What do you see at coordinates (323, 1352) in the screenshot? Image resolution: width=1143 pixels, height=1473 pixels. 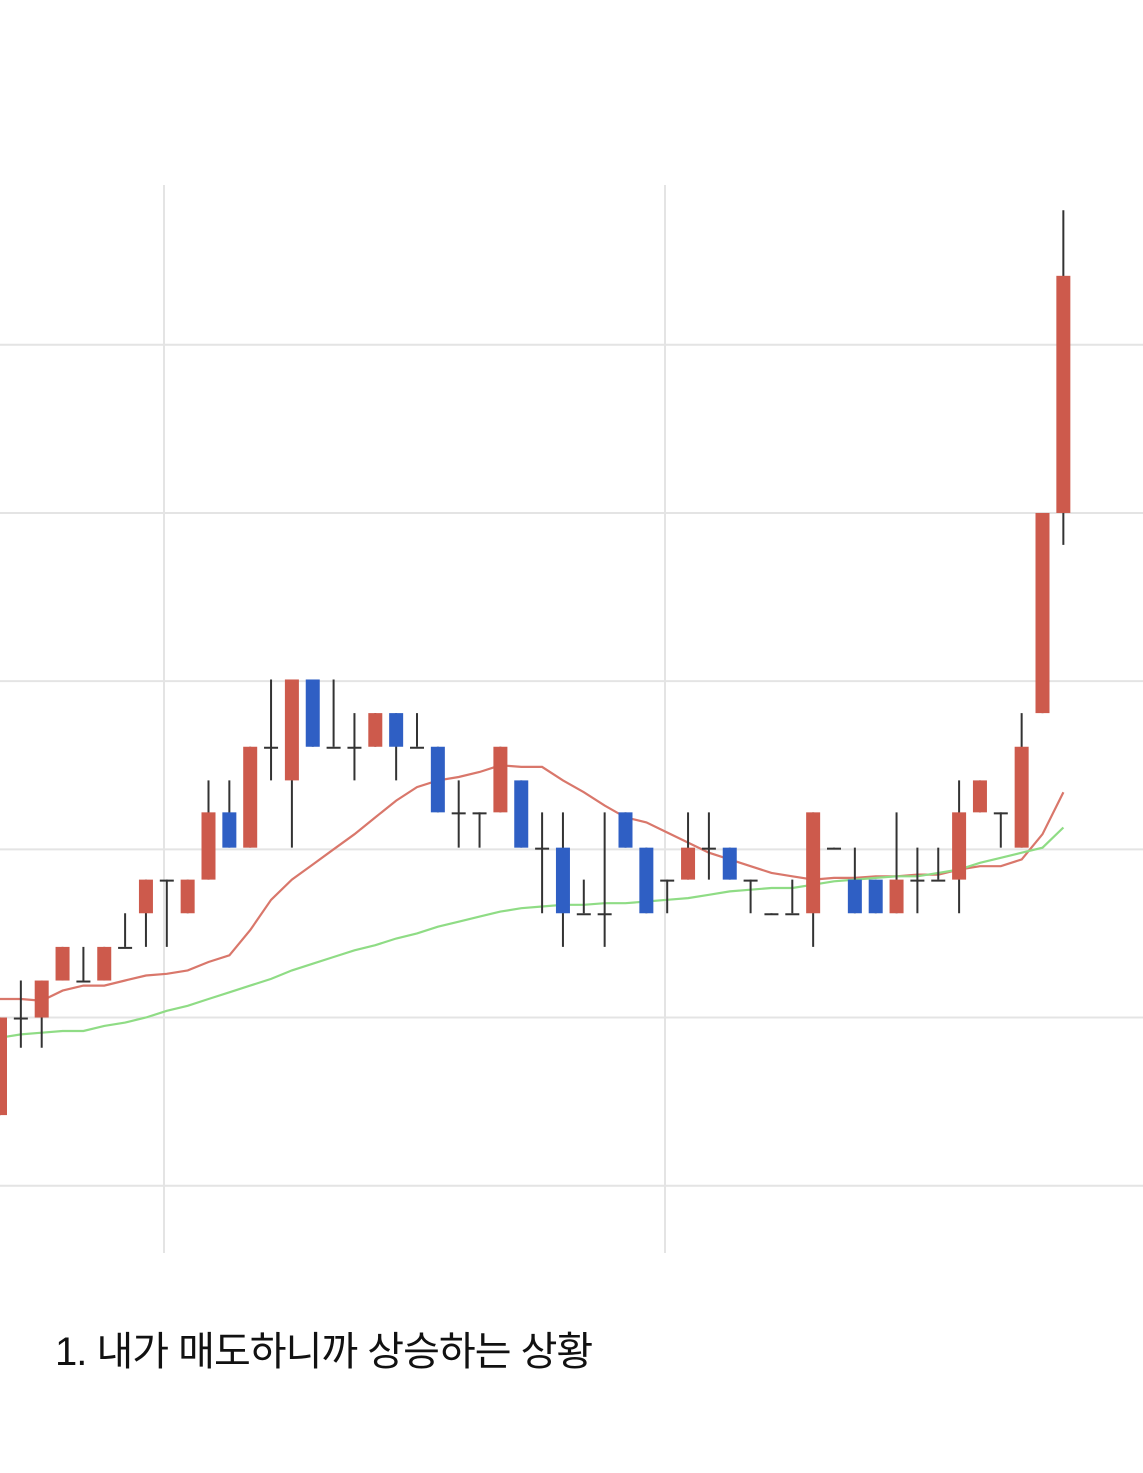 I see `caption: 1. 내가 매도하니까 상승하는 상황` at bounding box center [323, 1352].